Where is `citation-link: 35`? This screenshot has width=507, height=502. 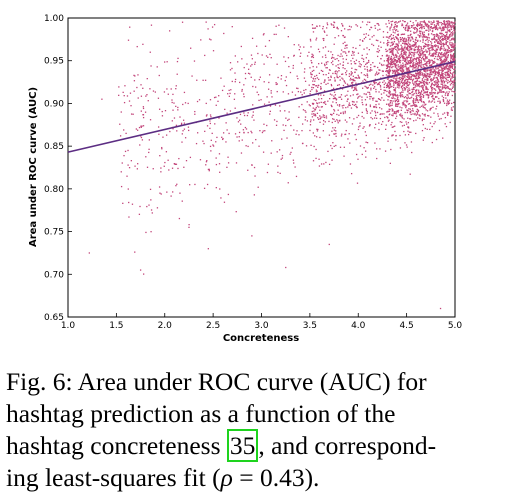 citation-link: 35 is located at coordinates (242, 445).